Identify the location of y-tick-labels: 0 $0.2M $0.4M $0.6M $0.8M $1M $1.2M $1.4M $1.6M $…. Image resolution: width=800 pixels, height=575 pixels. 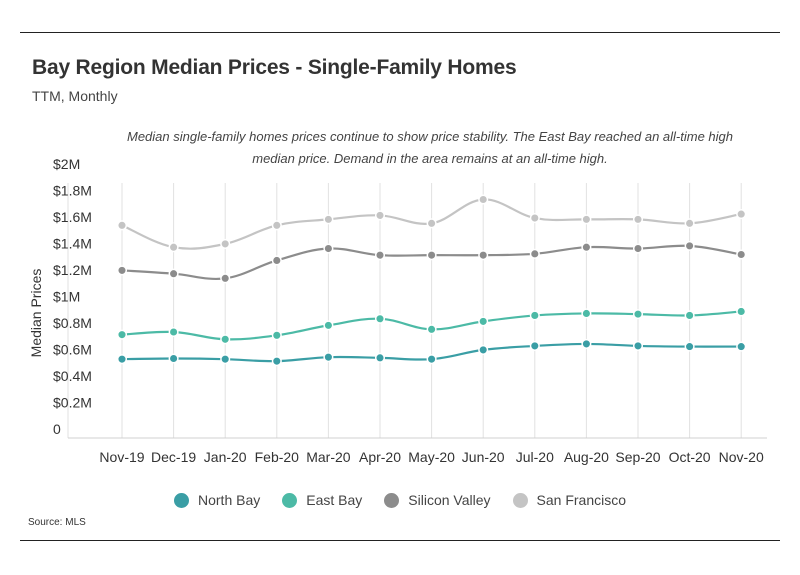
(72, 296).